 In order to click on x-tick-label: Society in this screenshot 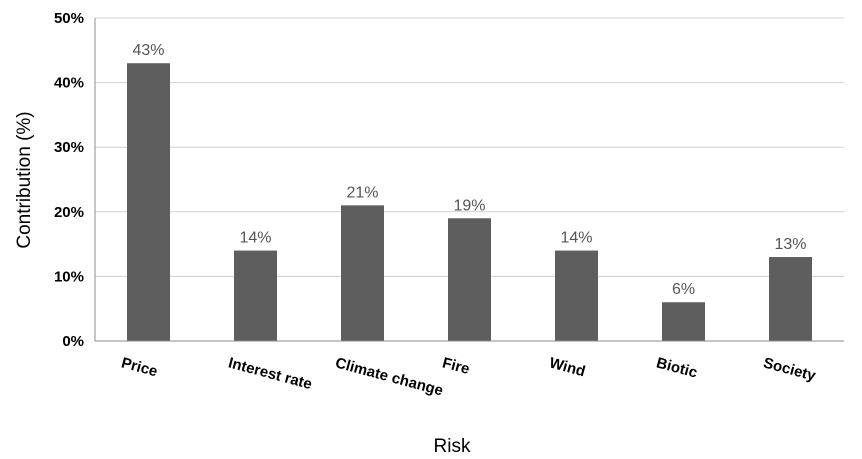, I will do `click(789, 369)`.